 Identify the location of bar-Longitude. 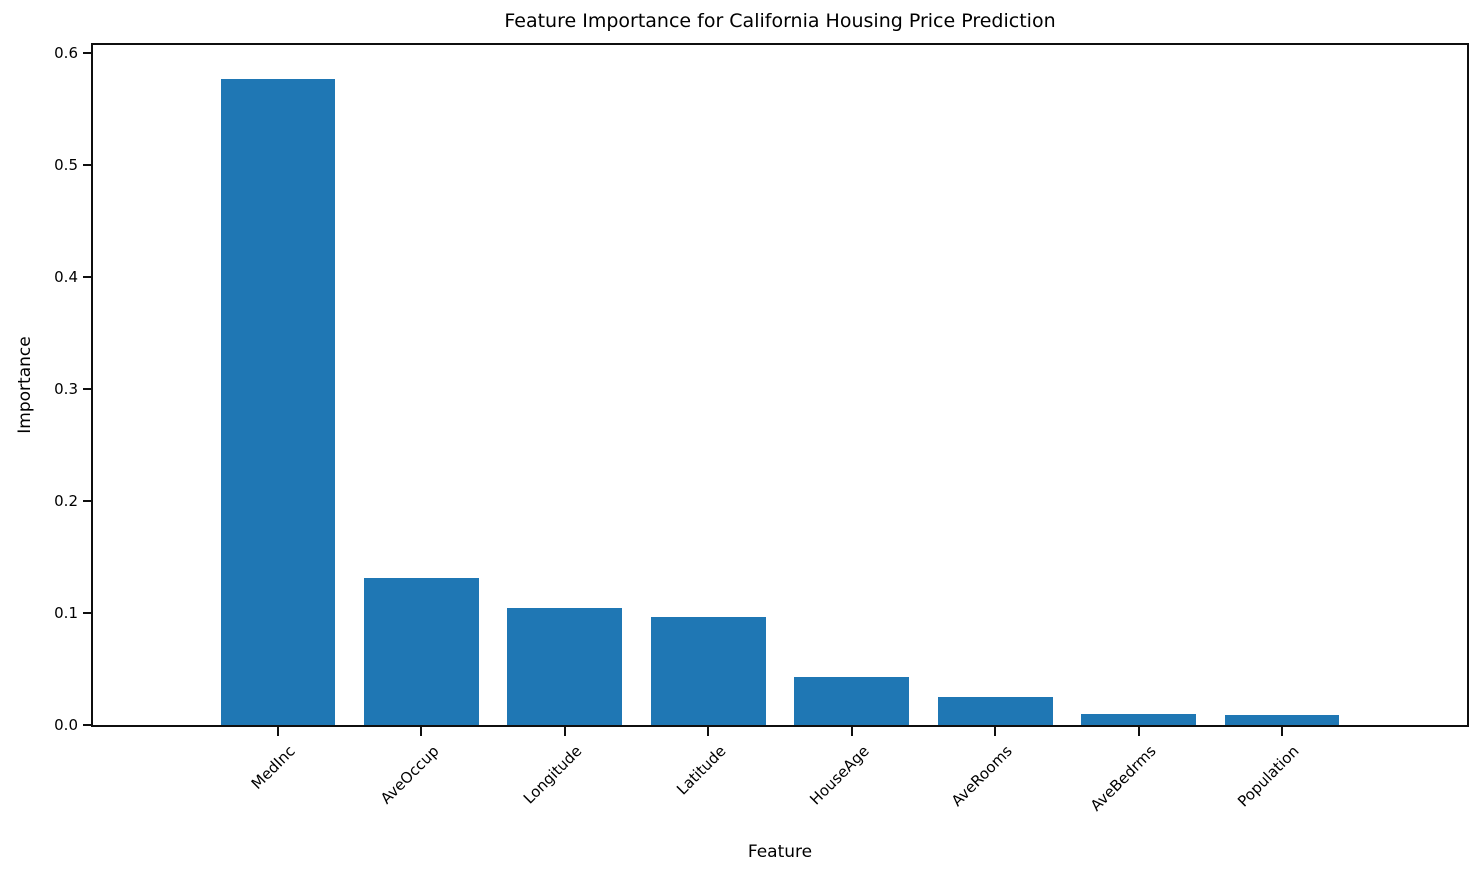
(565, 666).